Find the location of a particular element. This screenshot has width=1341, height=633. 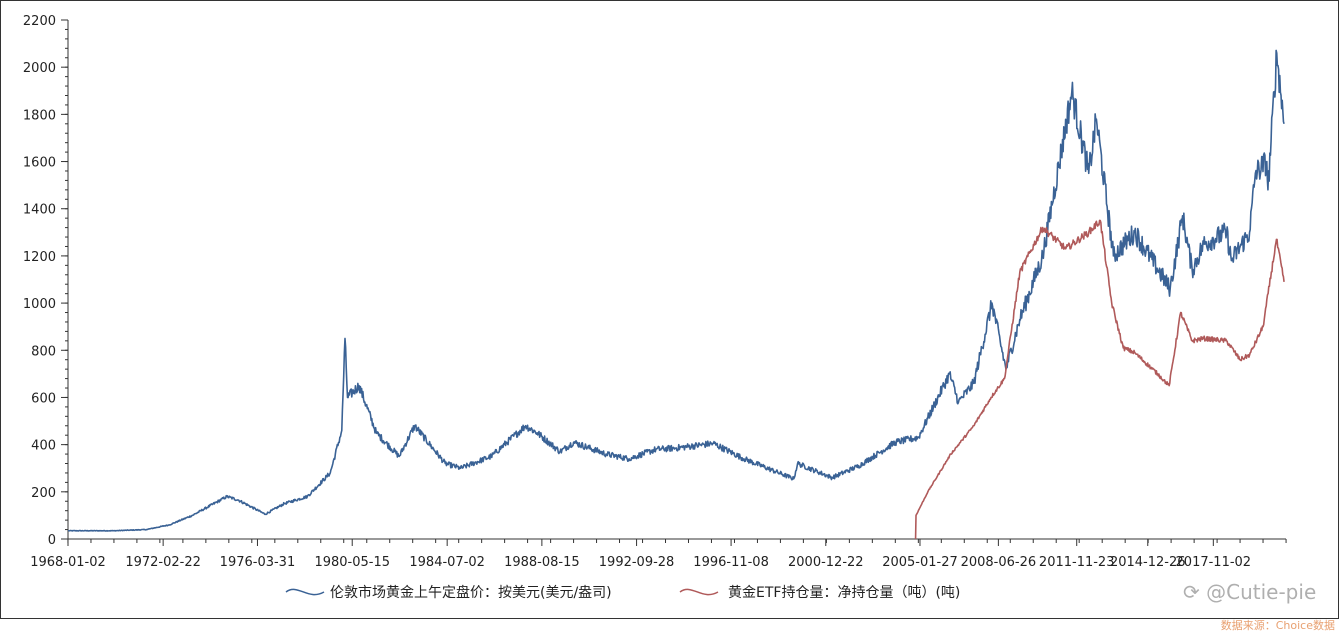

watermark: ⟳ @Cutie-pie is located at coordinates (1250, 592).